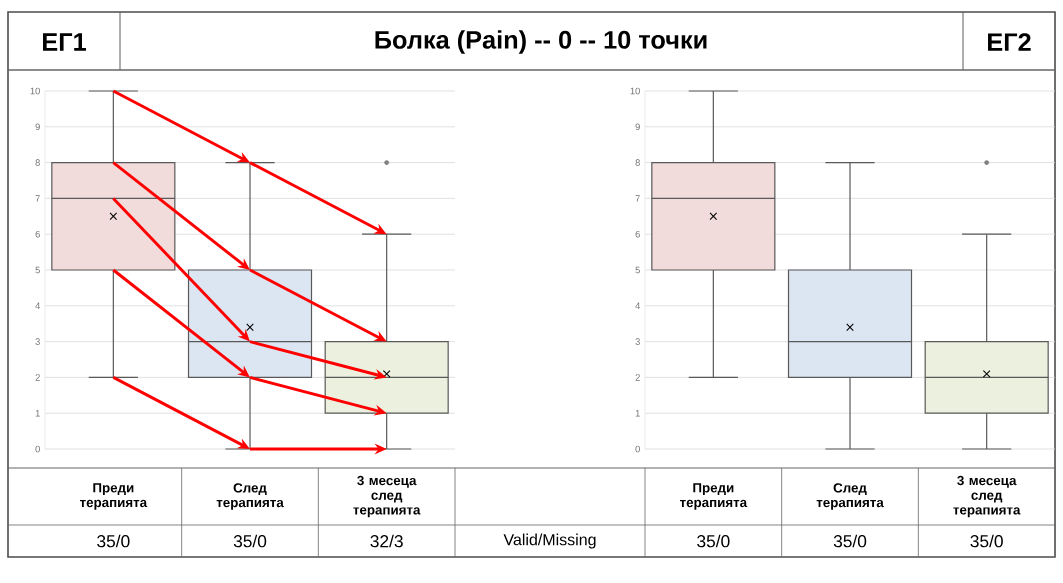 The height and width of the screenshot is (583, 1063). I want to click on text: Valid/Missing, so click(549, 541).